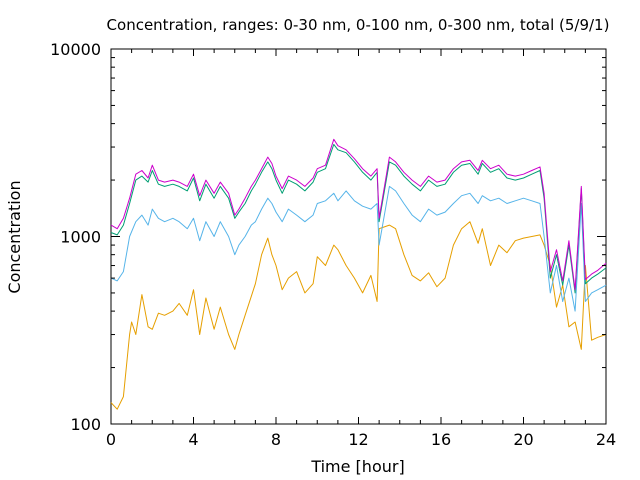  I want to click on x-tick-label: 4, so click(193, 439).